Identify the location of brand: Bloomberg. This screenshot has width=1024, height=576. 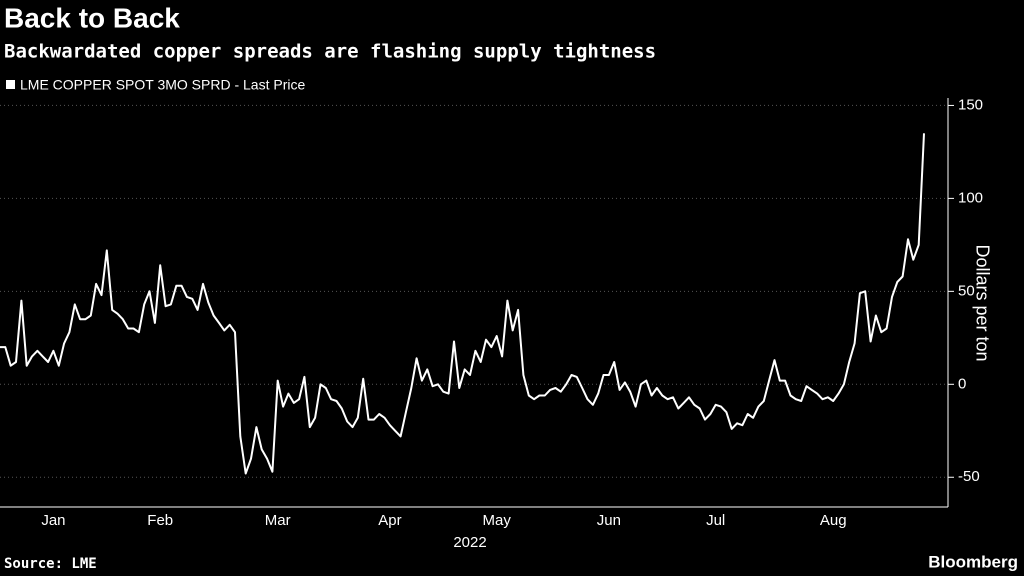
(973, 561).